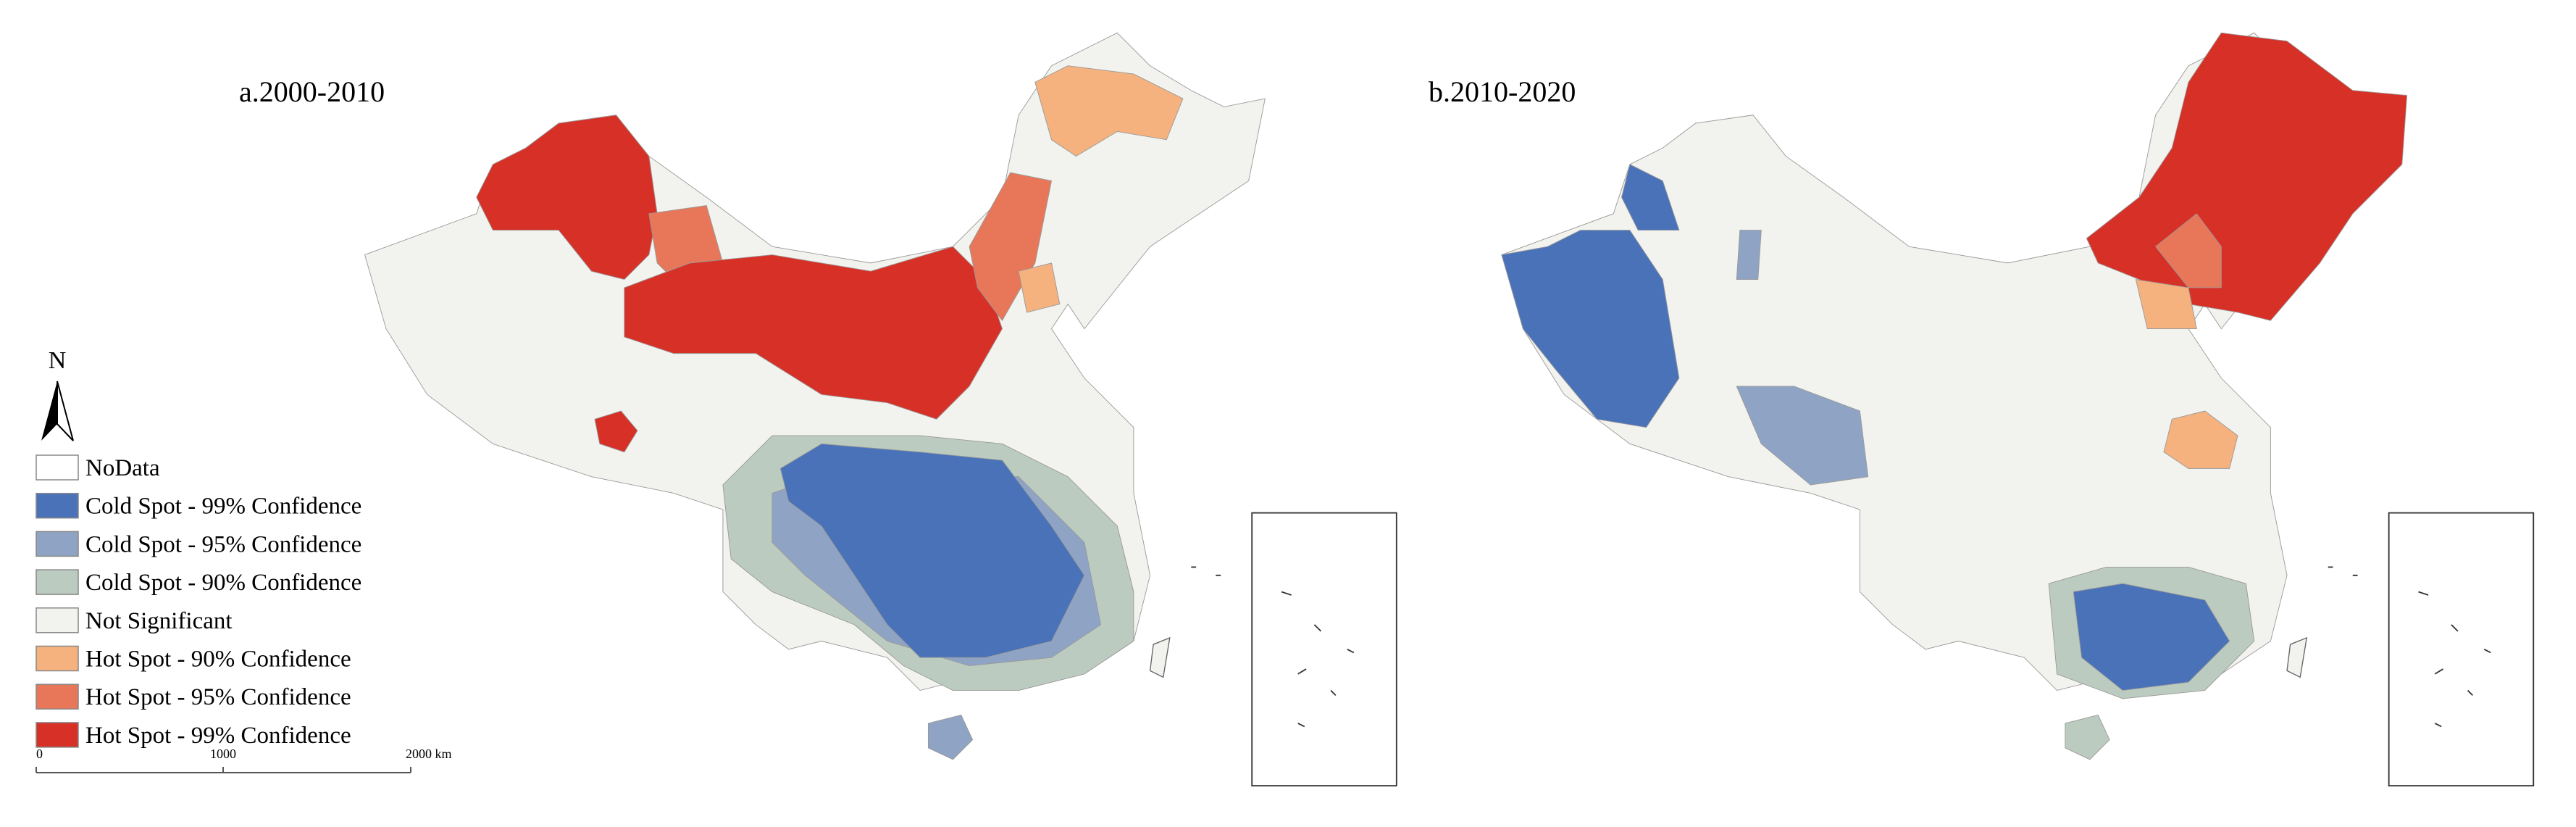  Describe the element at coordinates (218, 736) in the screenshot. I see `legend-label: Hot Spot - 99% Confidence` at that location.